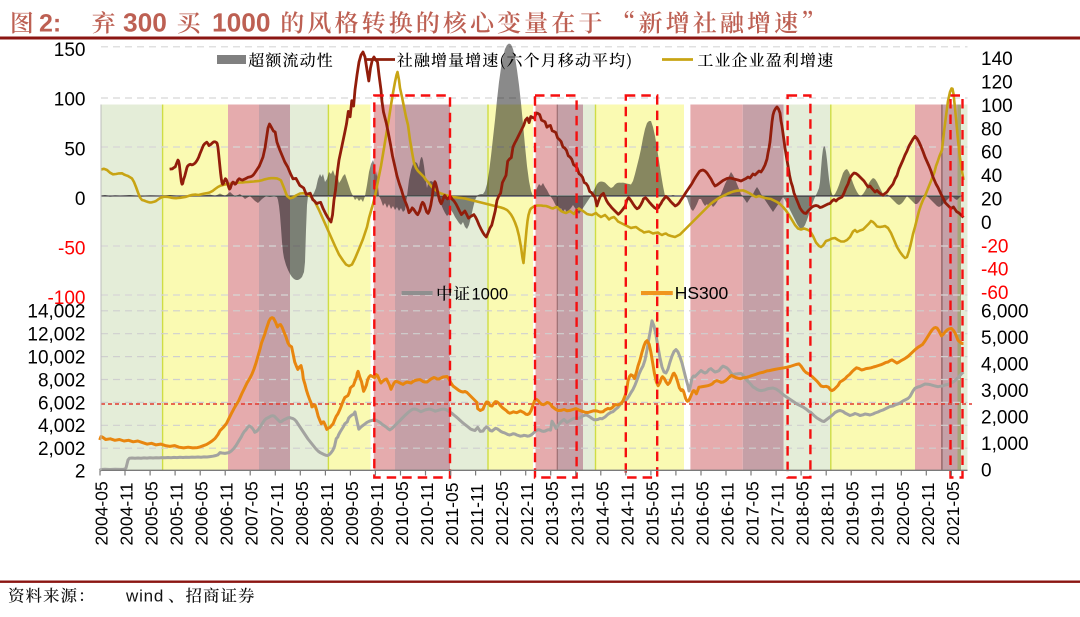 The image size is (1080, 617). Describe the element at coordinates (991, 153) in the screenshot. I see `svg-text: 60` at that location.